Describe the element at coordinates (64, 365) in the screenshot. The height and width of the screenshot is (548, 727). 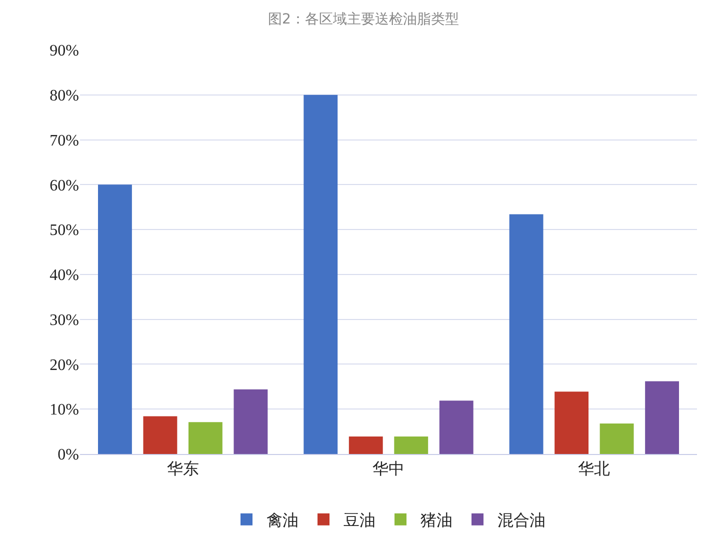
I see `y-tick-label: 20%` at that location.